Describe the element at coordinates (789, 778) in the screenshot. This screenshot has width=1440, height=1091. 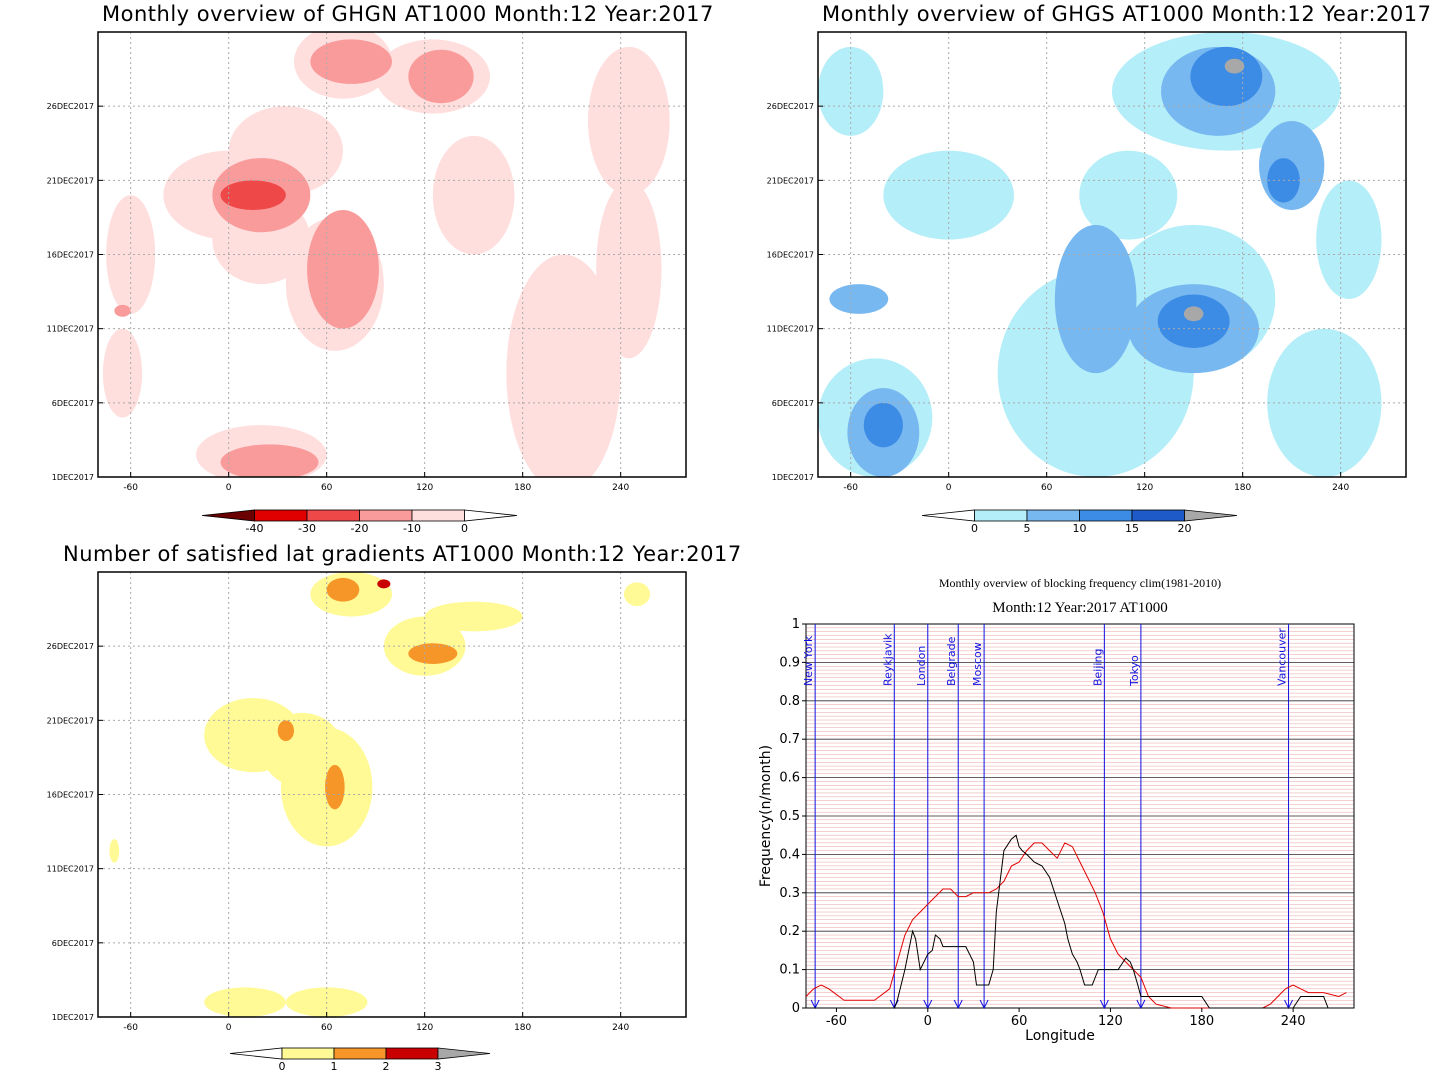
I see `y-tick-label: 0.6` at that location.